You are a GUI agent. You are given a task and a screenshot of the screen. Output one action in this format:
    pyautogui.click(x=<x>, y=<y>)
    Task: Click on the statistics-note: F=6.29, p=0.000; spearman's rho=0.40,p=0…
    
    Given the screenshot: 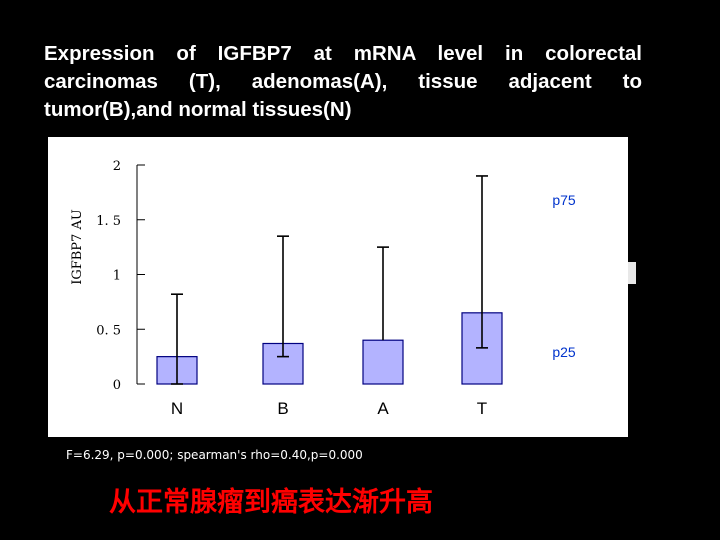 What is the action you would take?
    pyautogui.click(x=214, y=455)
    